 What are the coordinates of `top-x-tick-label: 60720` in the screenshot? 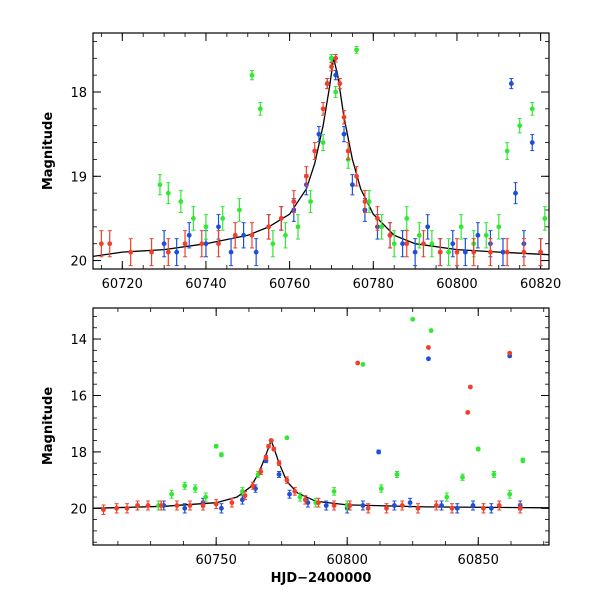 It's located at (122, 284).